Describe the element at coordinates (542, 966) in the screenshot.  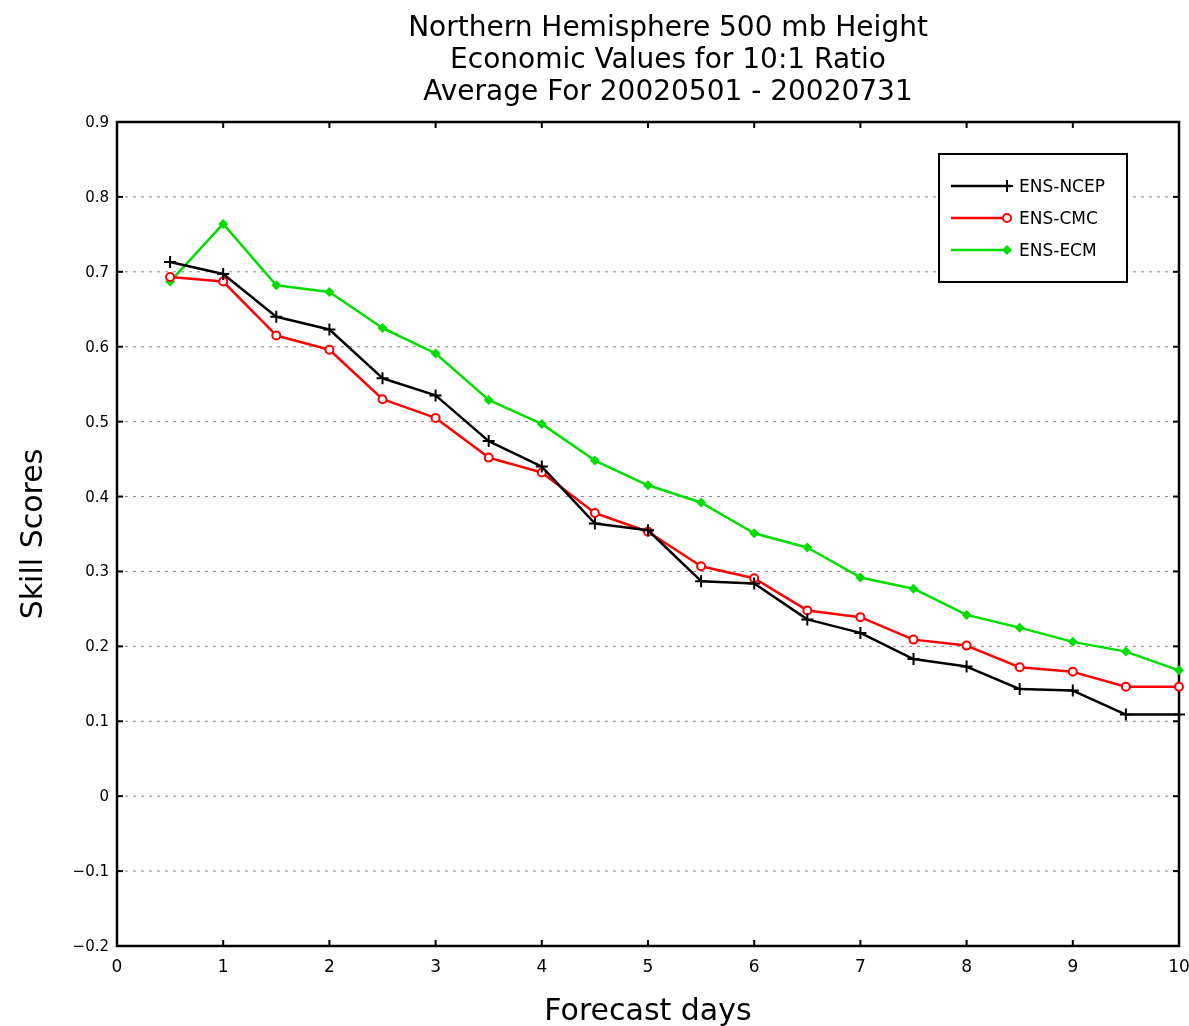
I see `x-tick-label: 4` at that location.